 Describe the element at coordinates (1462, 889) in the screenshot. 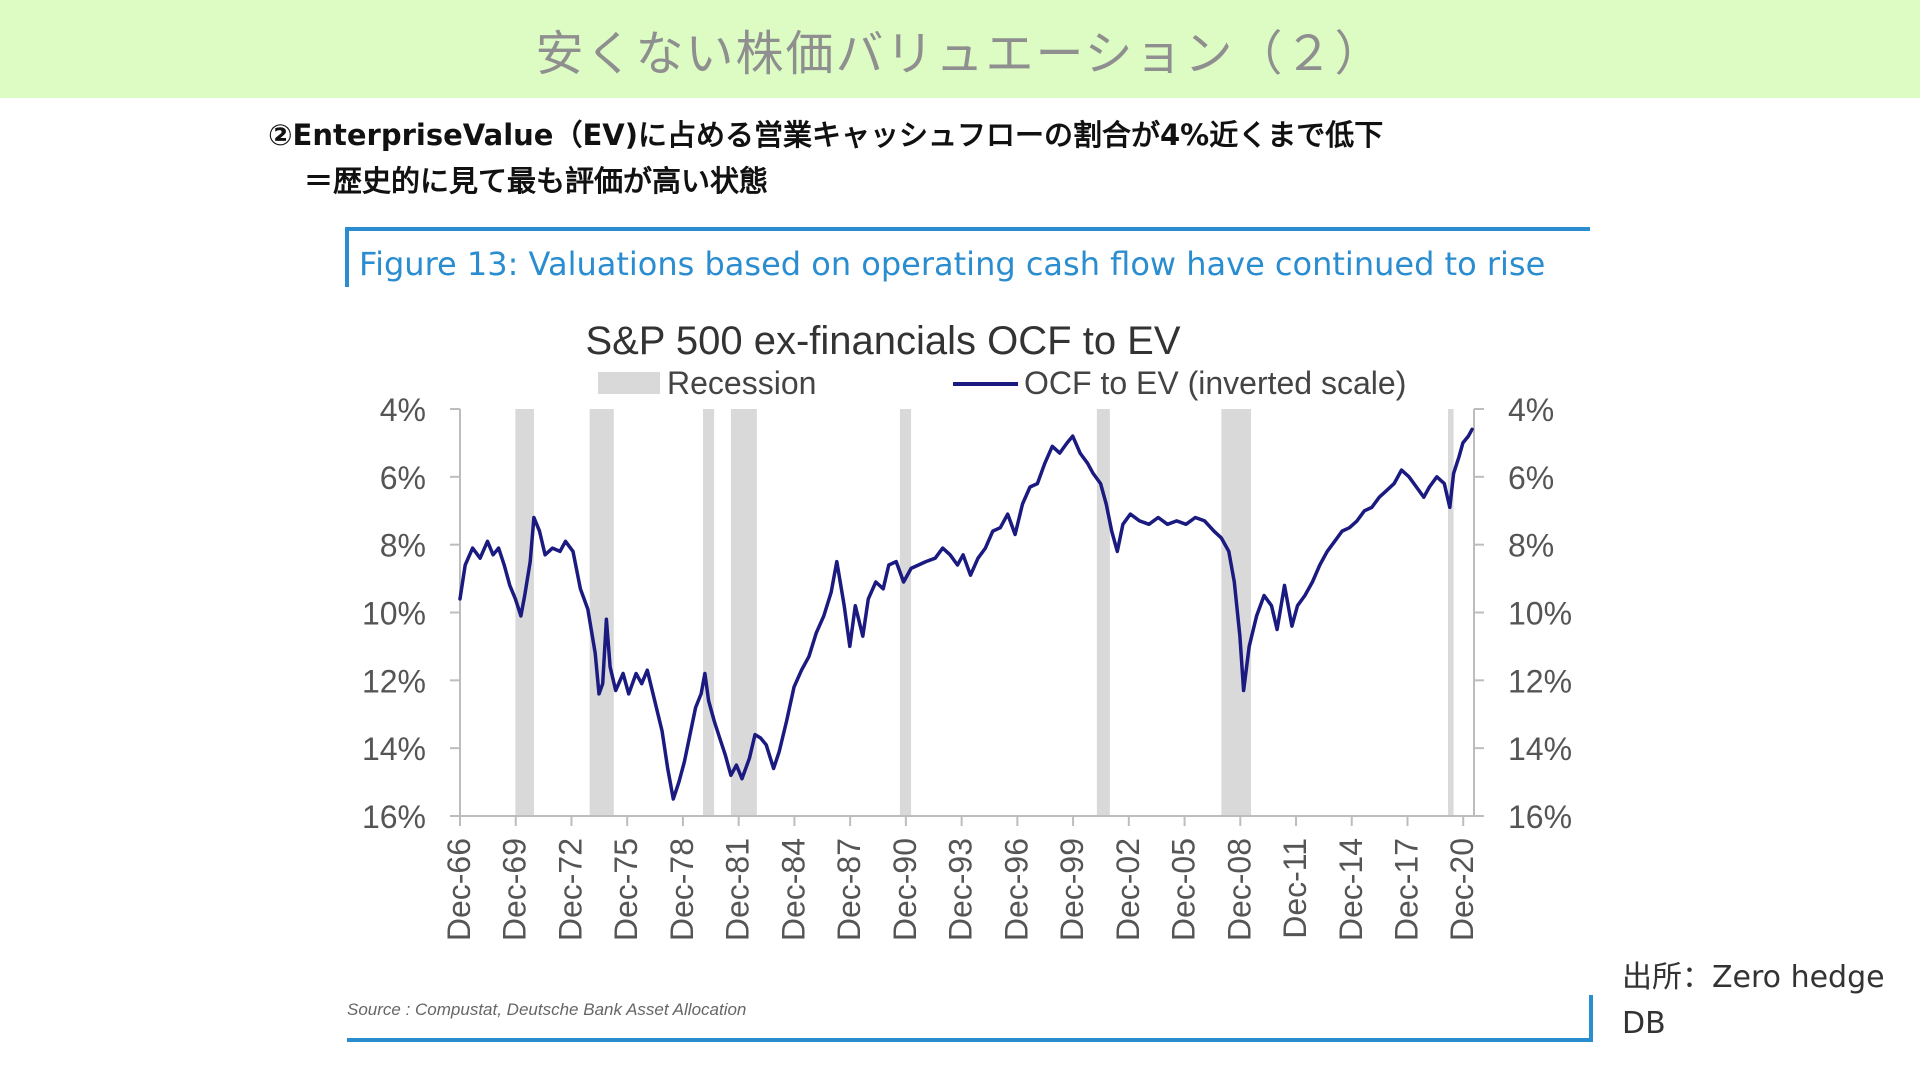

I see `x-tick-label: Dec-20` at that location.